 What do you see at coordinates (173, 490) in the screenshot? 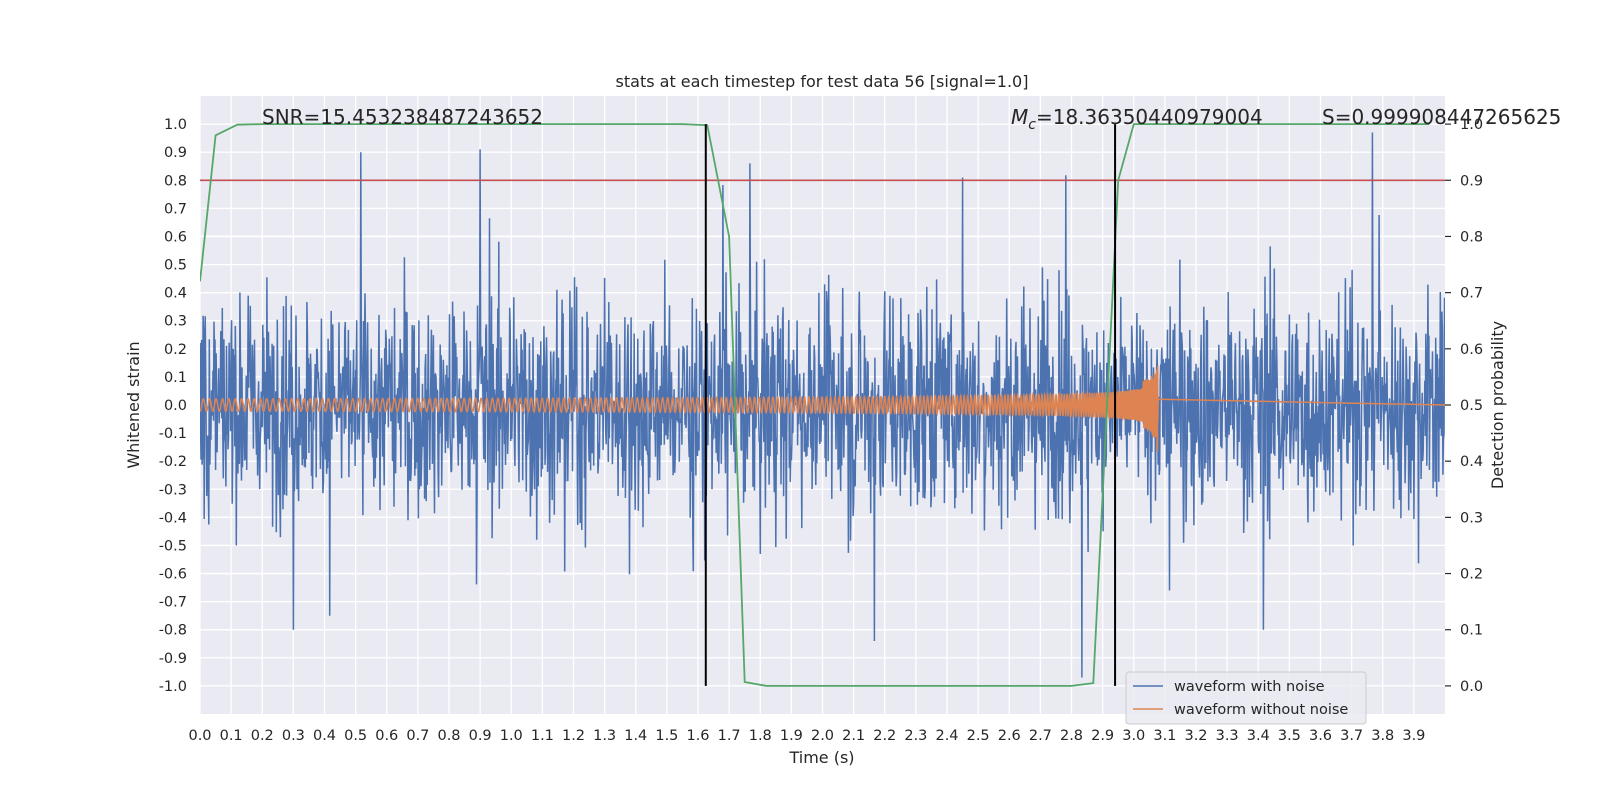
I see `y-tick-label: -0.3` at bounding box center [173, 490].